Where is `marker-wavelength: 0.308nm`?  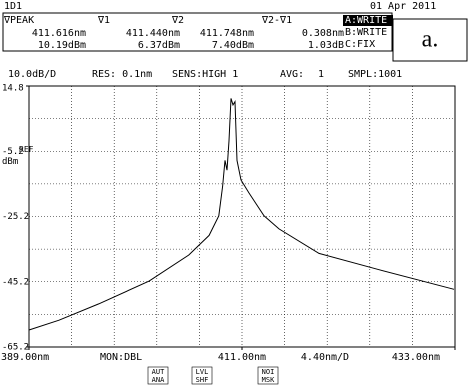
marker-wavelength: 0.308nm is located at coordinates (323, 33).